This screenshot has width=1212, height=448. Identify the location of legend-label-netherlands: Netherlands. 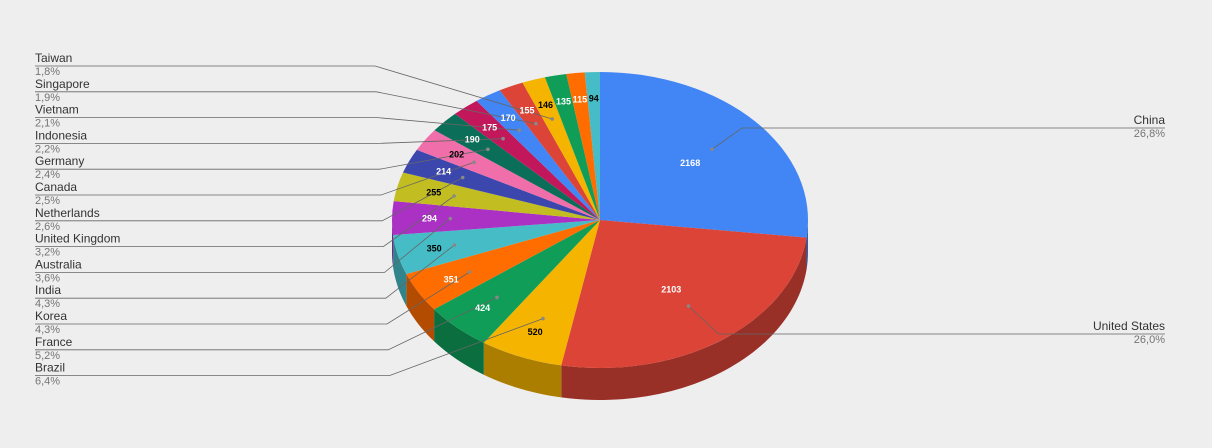
(67, 213).